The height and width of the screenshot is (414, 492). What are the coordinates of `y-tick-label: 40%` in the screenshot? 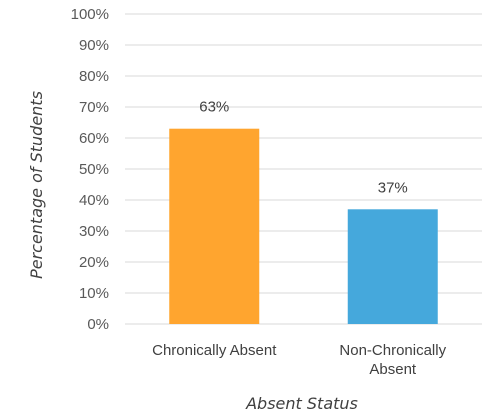 It's located at (94, 200).